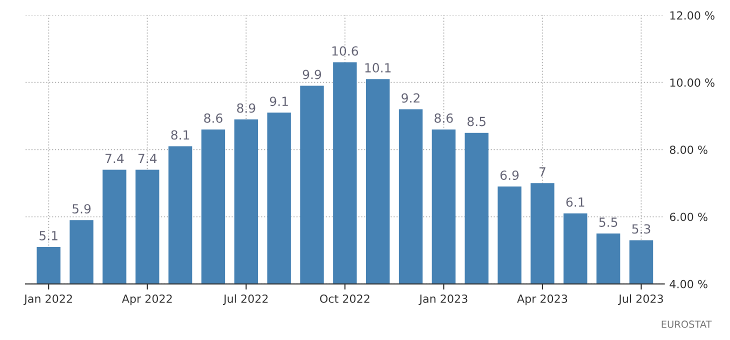 The width and height of the screenshot is (730, 340). Describe the element at coordinates (48, 299) in the screenshot. I see `x-tick-label: Jan 2022` at that location.